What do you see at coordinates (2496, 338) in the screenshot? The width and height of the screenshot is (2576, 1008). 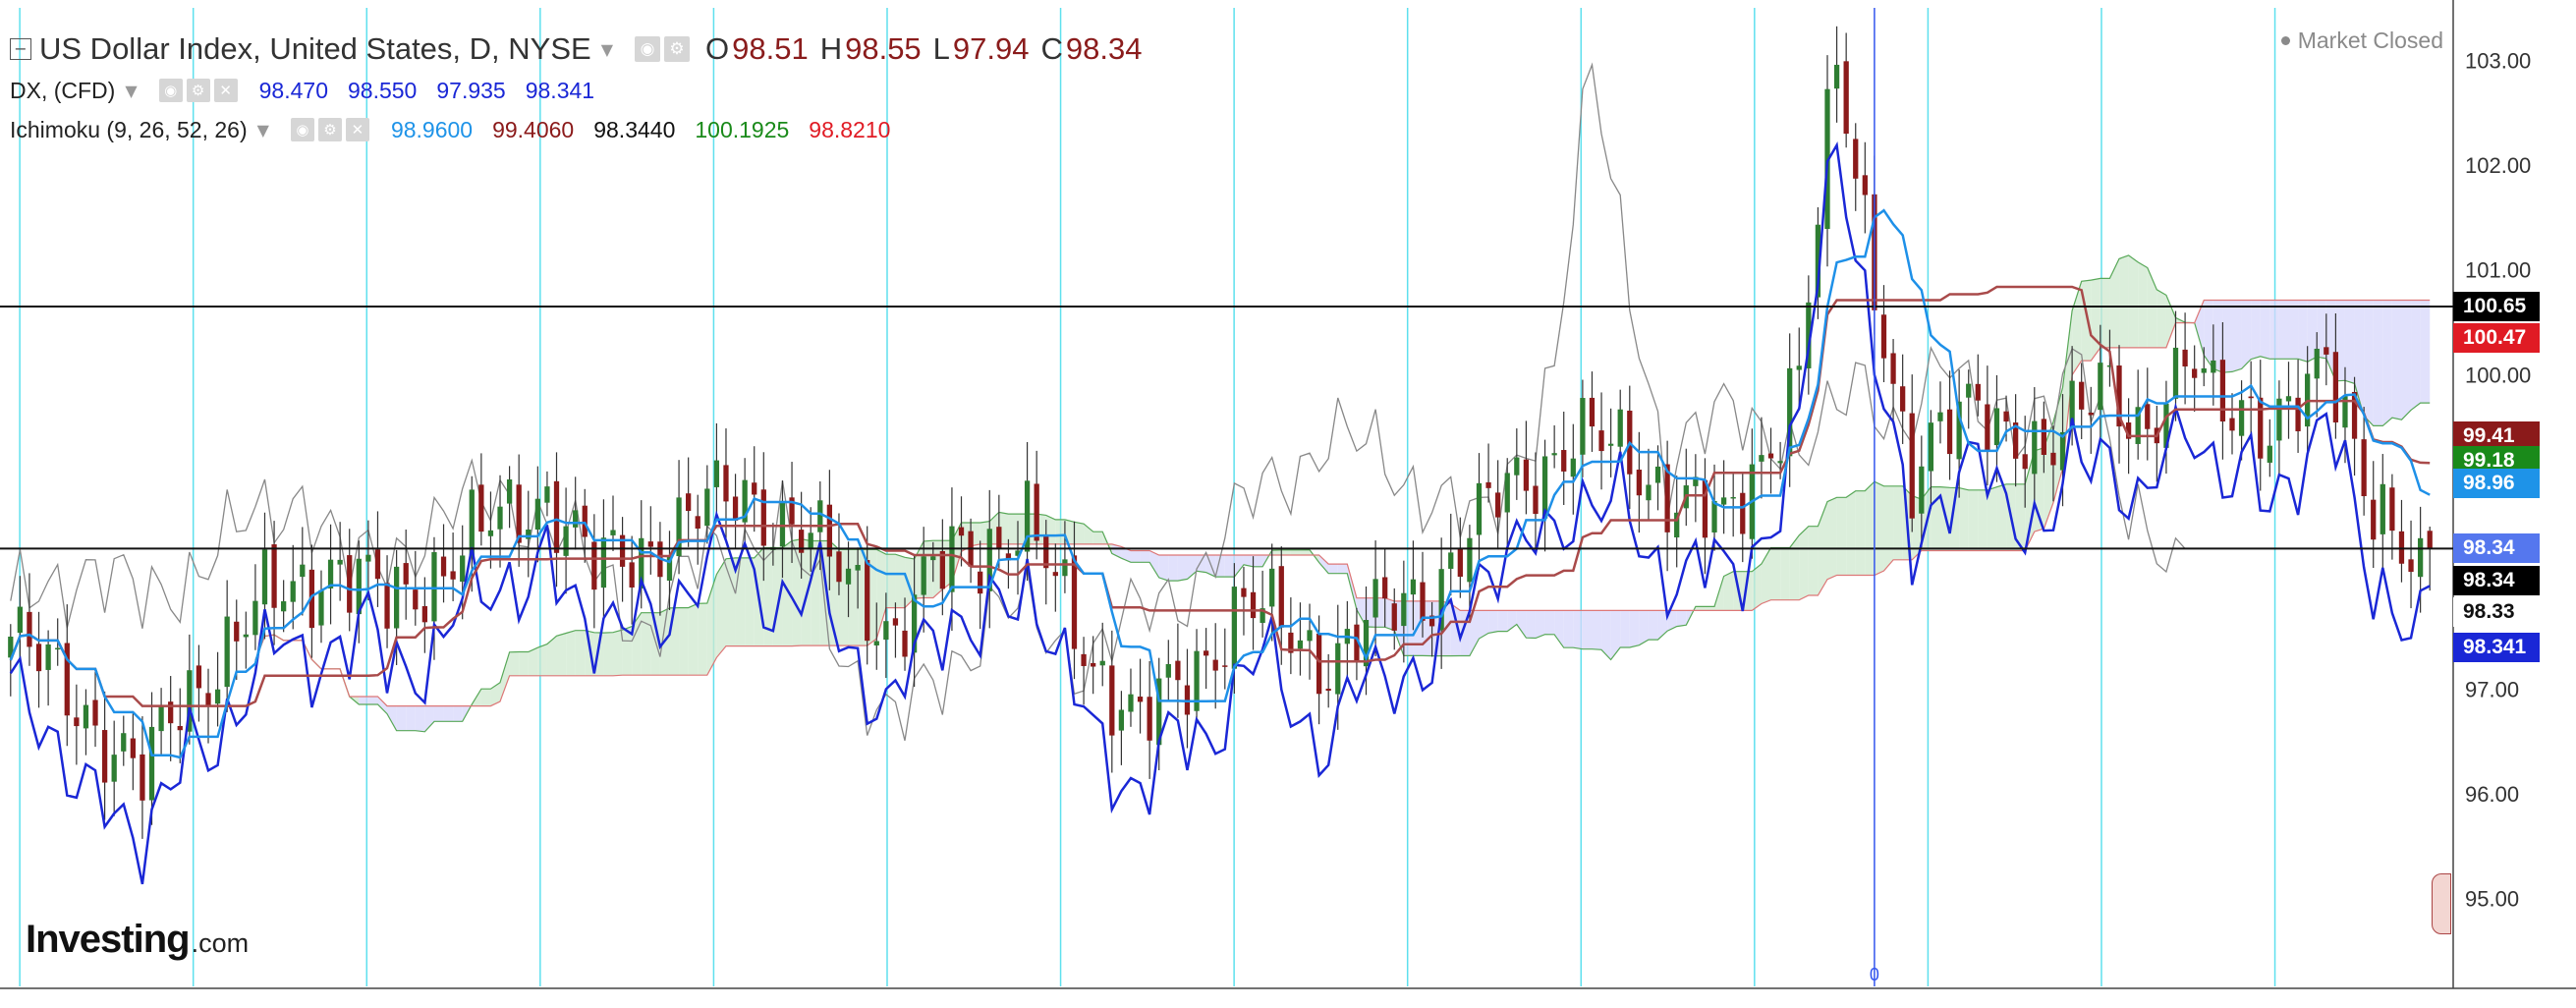 I see `price-tag: 100.47` at bounding box center [2496, 338].